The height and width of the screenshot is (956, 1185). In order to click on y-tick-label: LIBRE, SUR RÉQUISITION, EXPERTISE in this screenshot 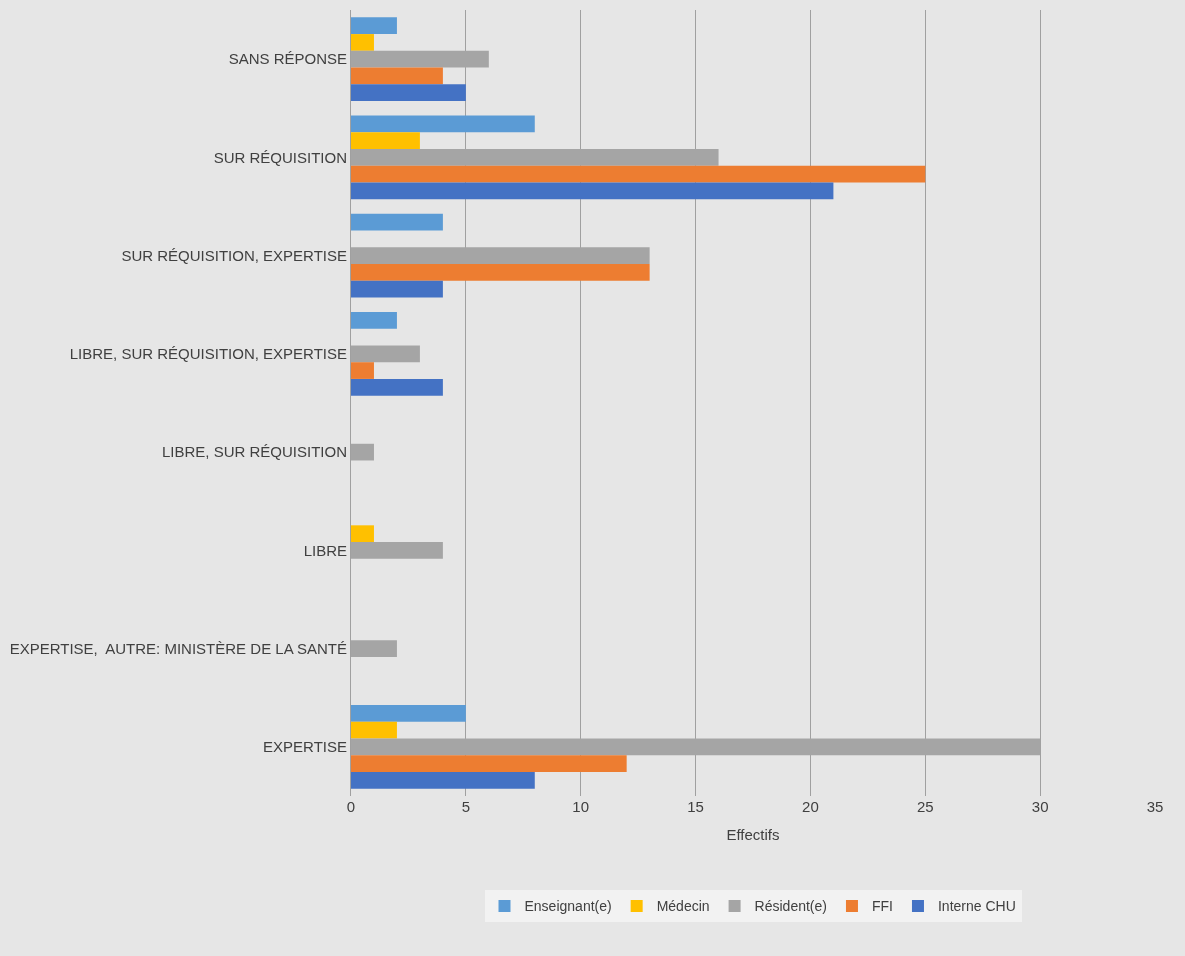, I will do `click(208, 354)`.